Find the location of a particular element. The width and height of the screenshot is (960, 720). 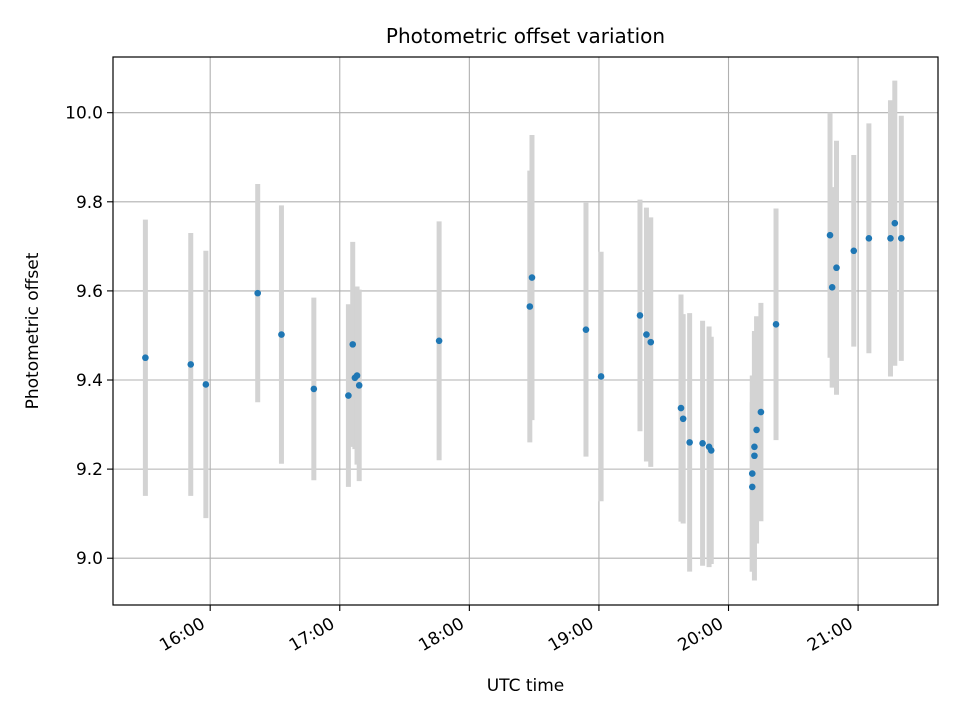

x-tick-label: 19:00 is located at coordinates (571, 635).